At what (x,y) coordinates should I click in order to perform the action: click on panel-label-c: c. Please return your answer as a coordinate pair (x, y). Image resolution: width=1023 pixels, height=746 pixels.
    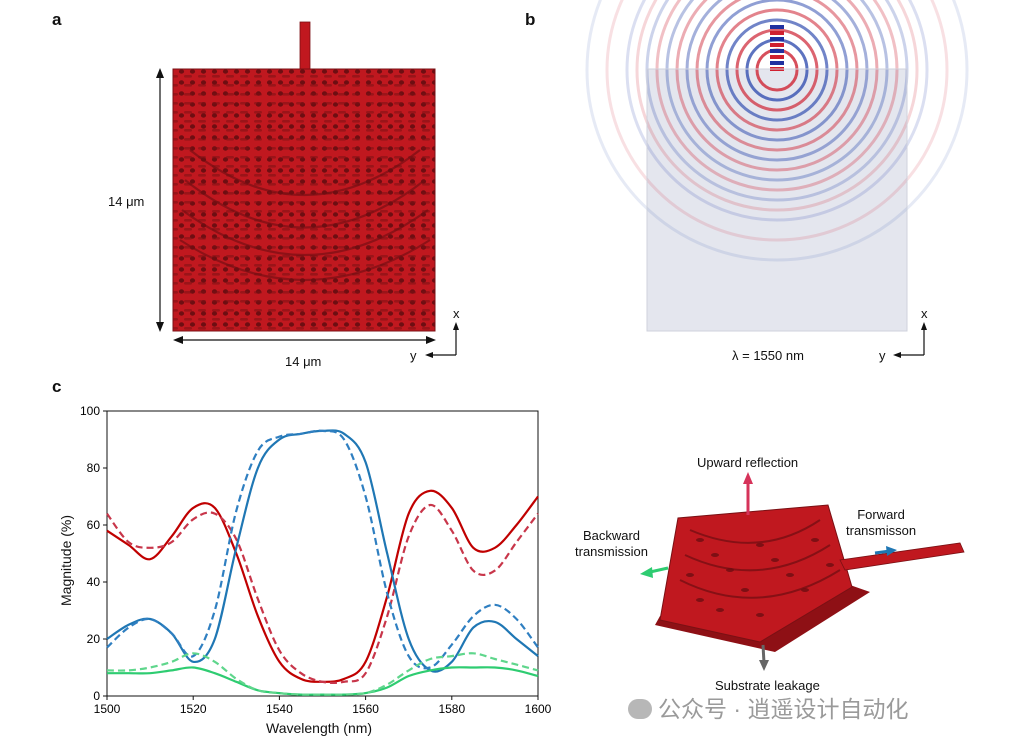
    Looking at the image, I should click on (57, 386).